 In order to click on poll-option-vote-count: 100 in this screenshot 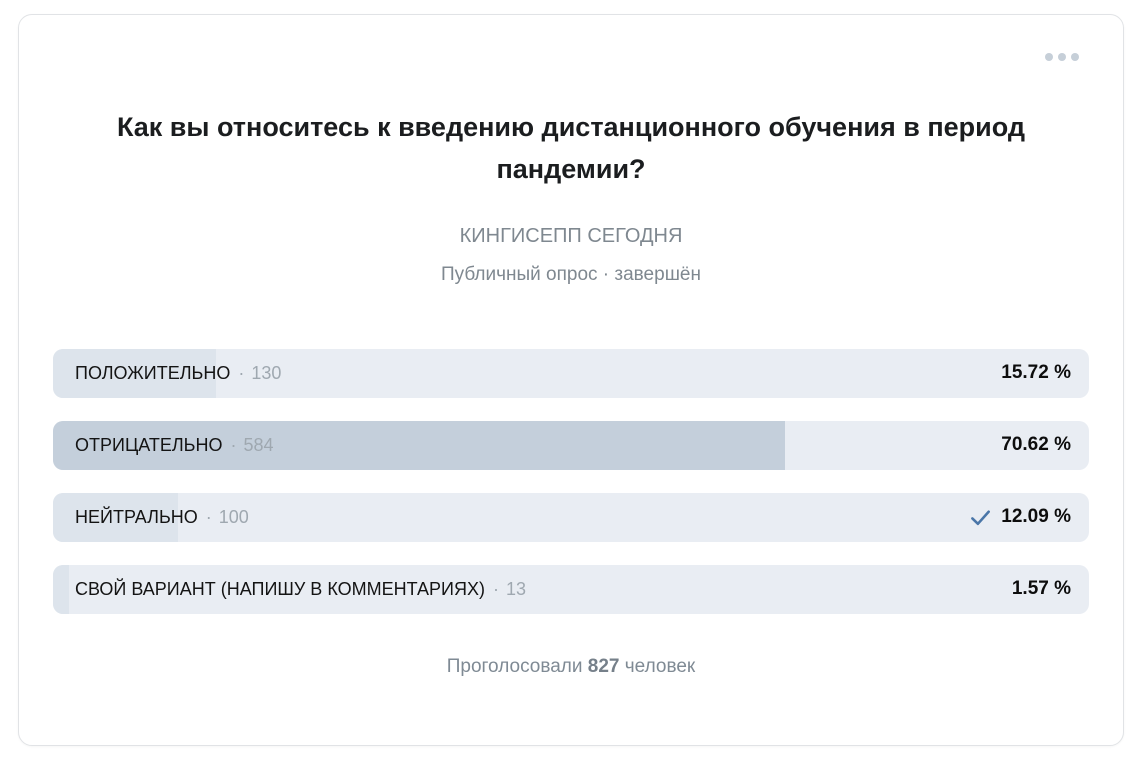, I will do `click(233, 516)`.